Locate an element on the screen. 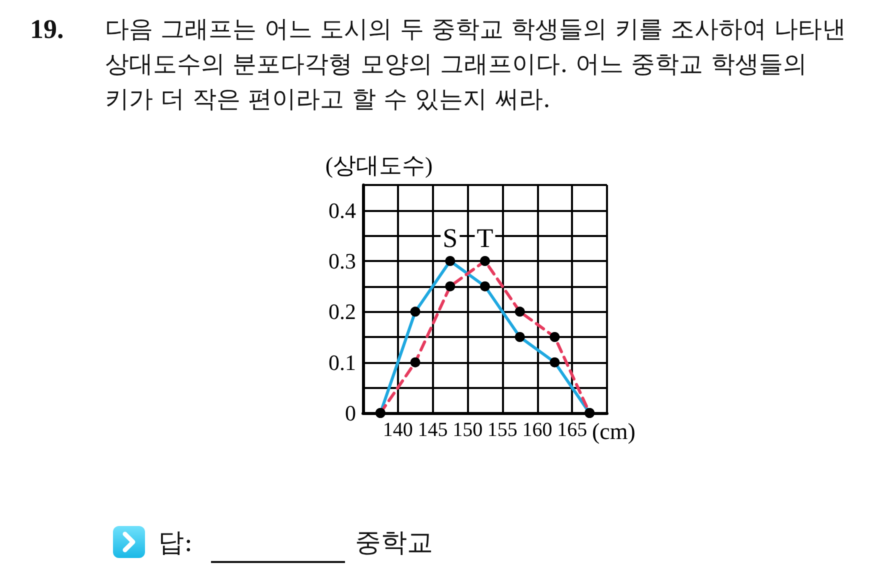  text: 중학교 is located at coordinates (393, 543).